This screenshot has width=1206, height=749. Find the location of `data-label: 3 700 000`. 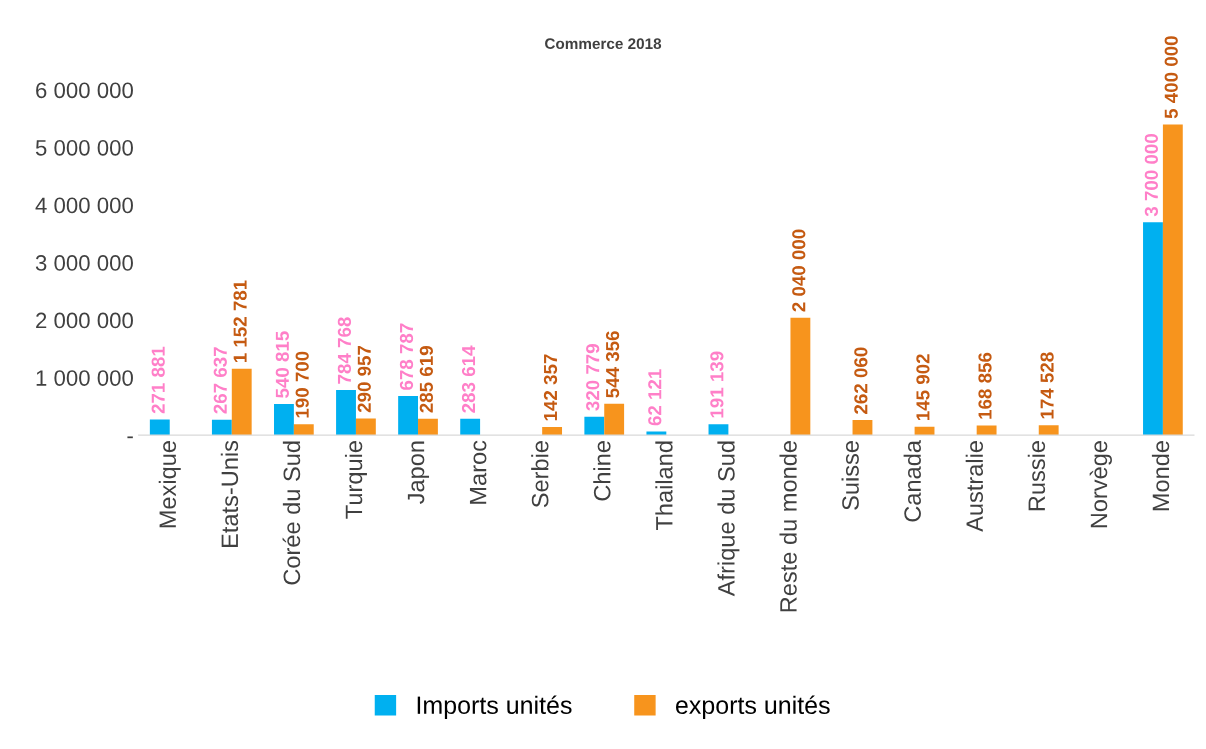

data-label: 3 700 000 is located at coordinates (1151, 175).